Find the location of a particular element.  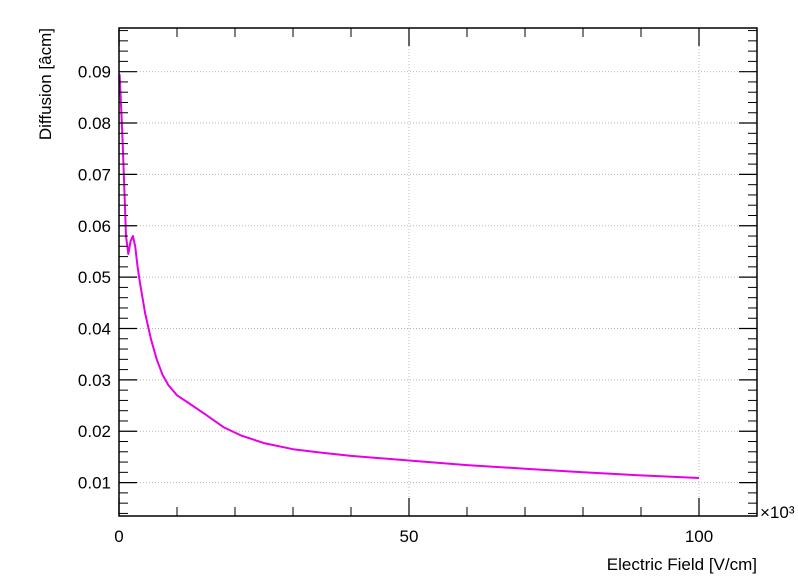

y-tick-label: 0.03 is located at coordinates (94, 380).